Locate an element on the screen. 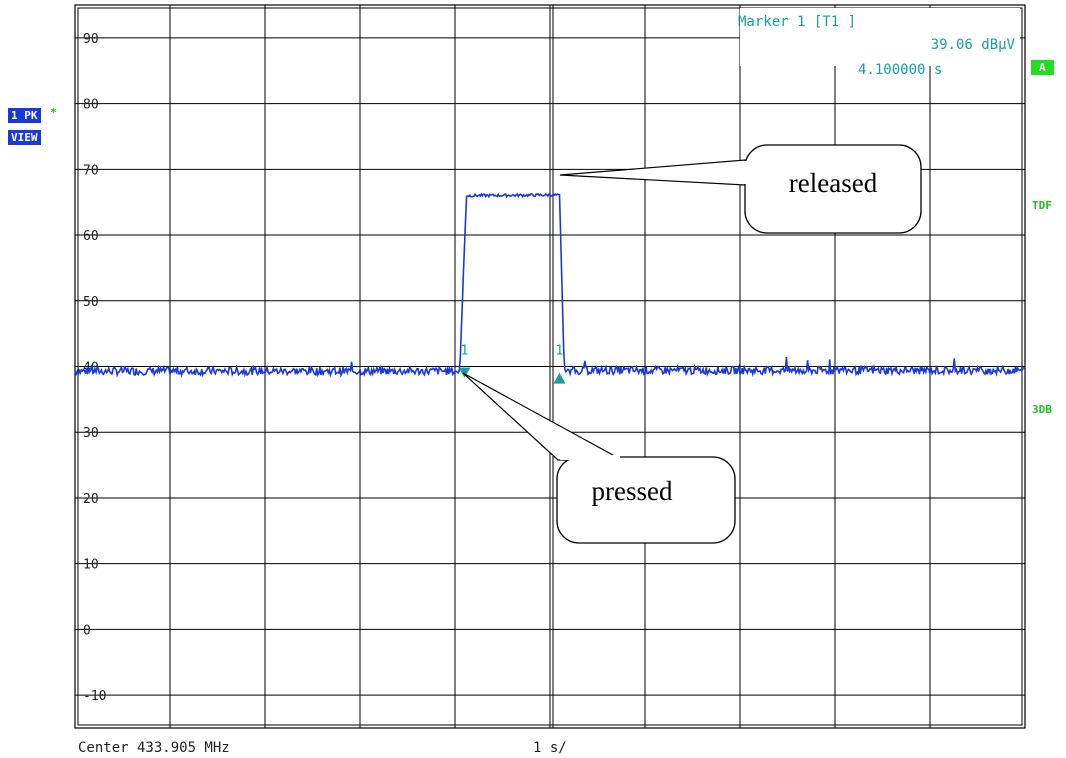 The image size is (1066, 758). pressed-callout-pointer is located at coordinates (542, 416).